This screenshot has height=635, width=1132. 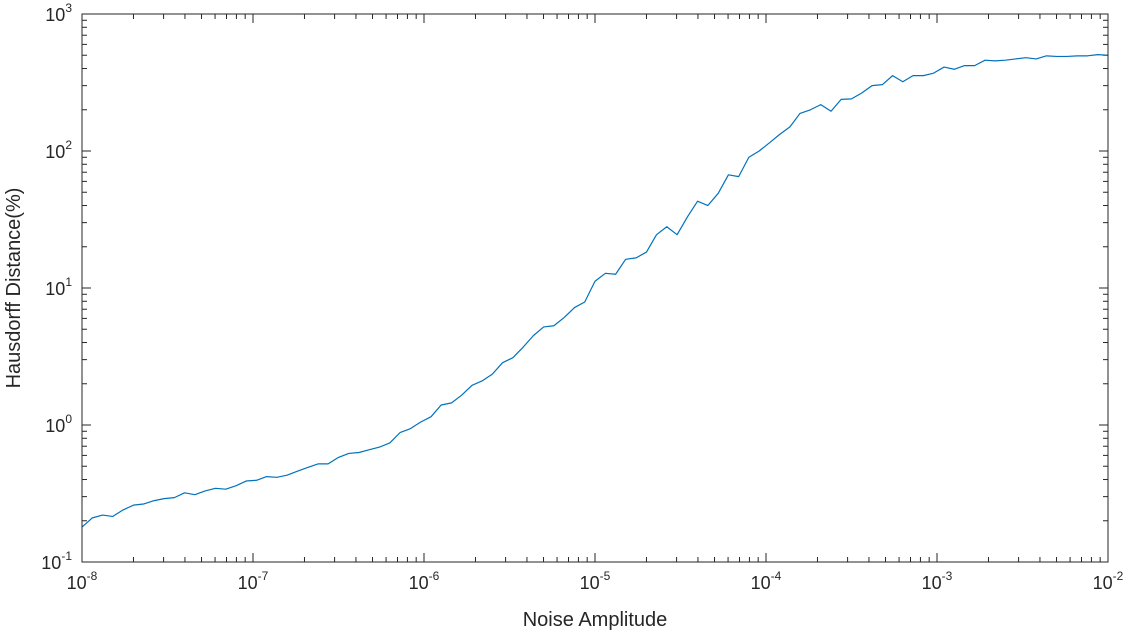 I want to click on x-tick-label: 10⁻⁷, so click(x=253, y=581).